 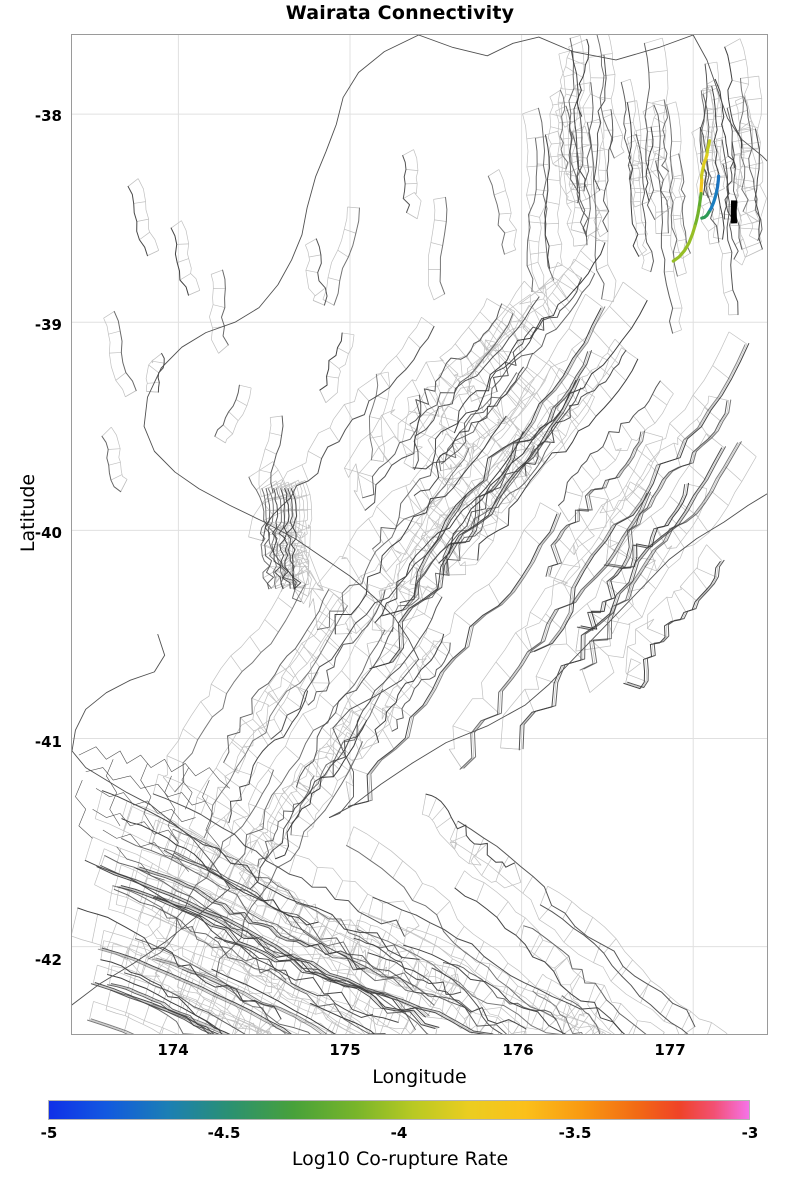 What do you see at coordinates (670, 1050) in the screenshot?
I see `xtick-3: 177` at bounding box center [670, 1050].